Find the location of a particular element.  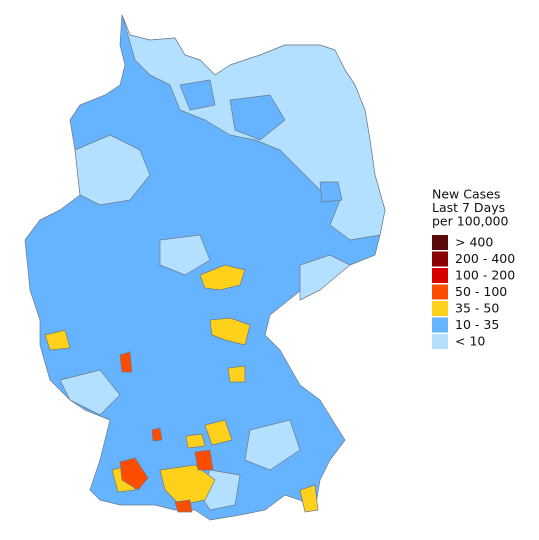

legend-label: > 400 is located at coordinates (474, 242).